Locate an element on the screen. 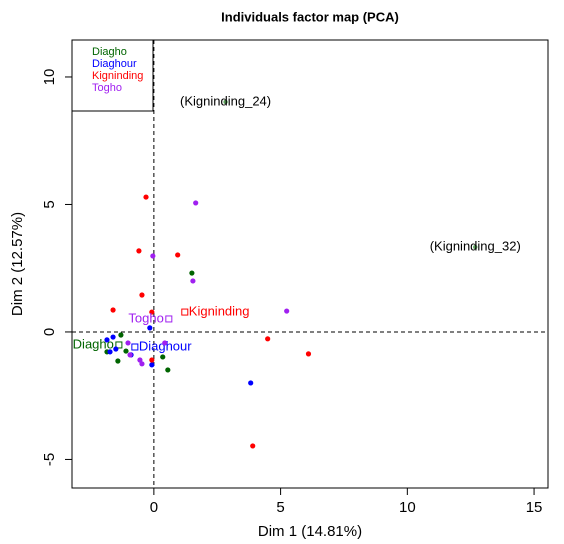 The height and width of the screenshot is (544, 564). x-tick-label: 10 is located at coordinates (407, 507).